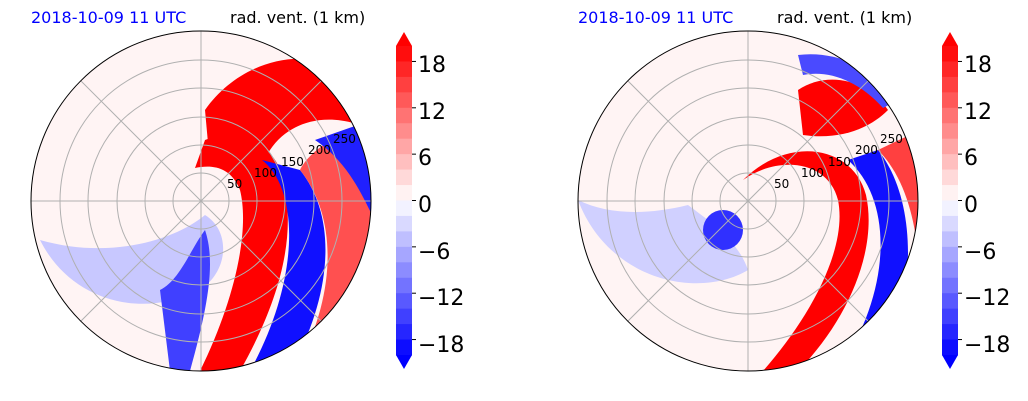 The height and width of the screenshot is (401, 1028). Describe the element at coordinates (343, 167) in the screenshot. I see `field-blue-east` at that location.